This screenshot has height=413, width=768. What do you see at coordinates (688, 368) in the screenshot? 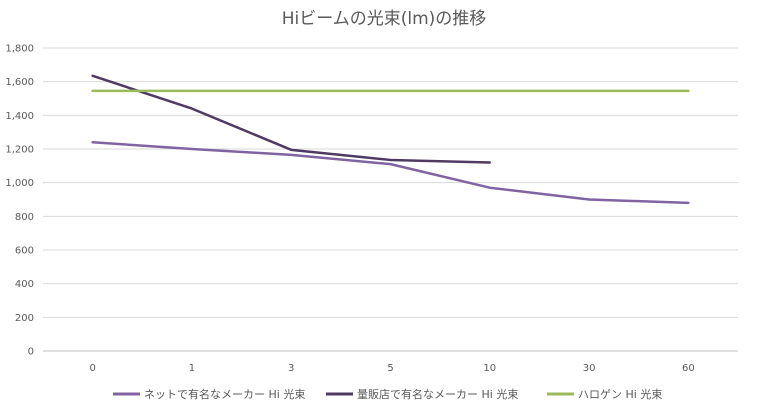
I see `x-tick-label: 60` at bounding box center [688, 368].